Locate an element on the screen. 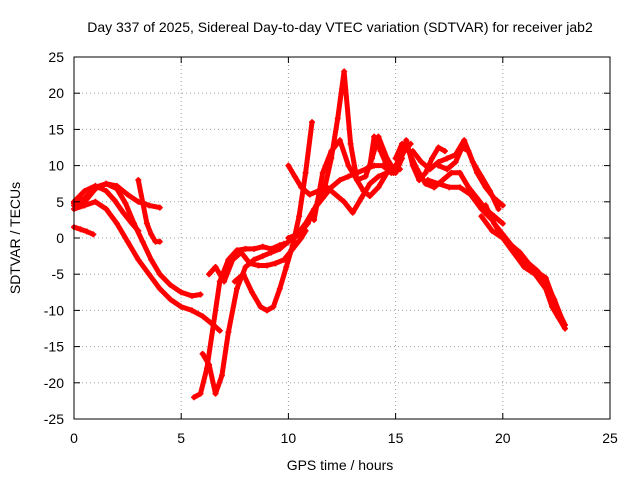  y-tick-label: 5 is located at coordinates (60, 202).